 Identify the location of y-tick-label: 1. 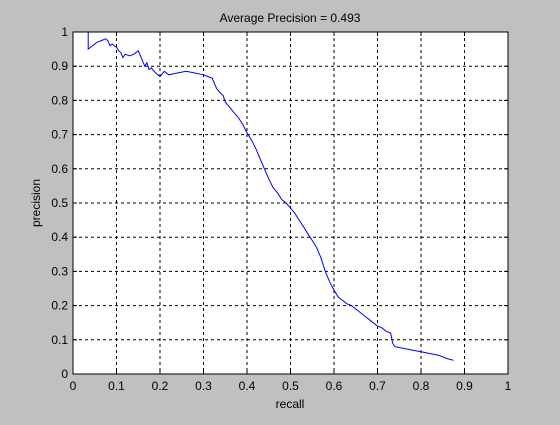
(64, 32).